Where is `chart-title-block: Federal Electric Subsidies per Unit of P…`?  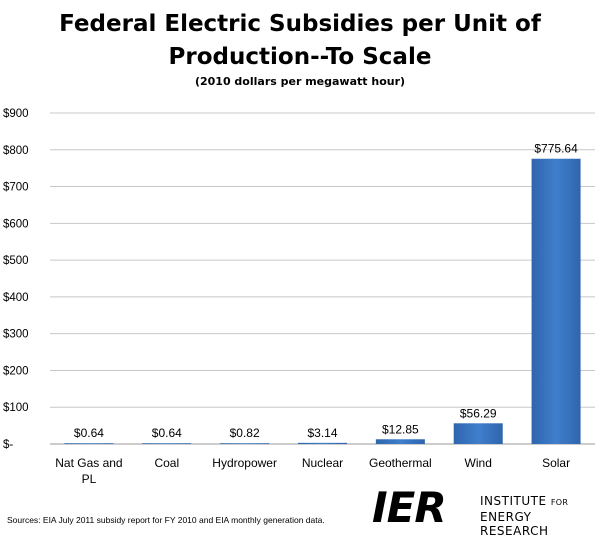 chart-title-block: Federal Electric Subsidies per Unit of P… is located at coordinates (300, 48).